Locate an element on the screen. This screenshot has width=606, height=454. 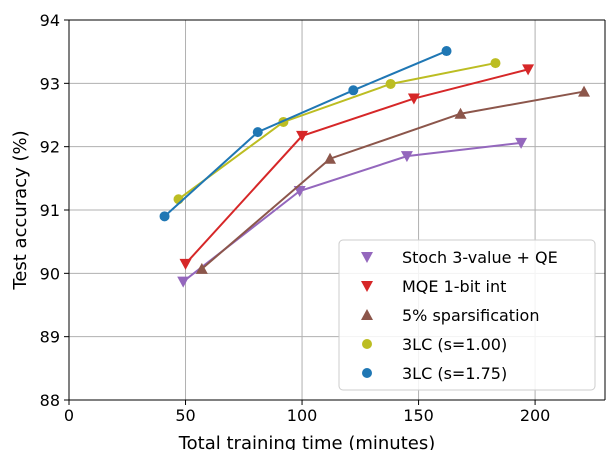
y-tick-label: 93 is located at coordinates (50, 83).